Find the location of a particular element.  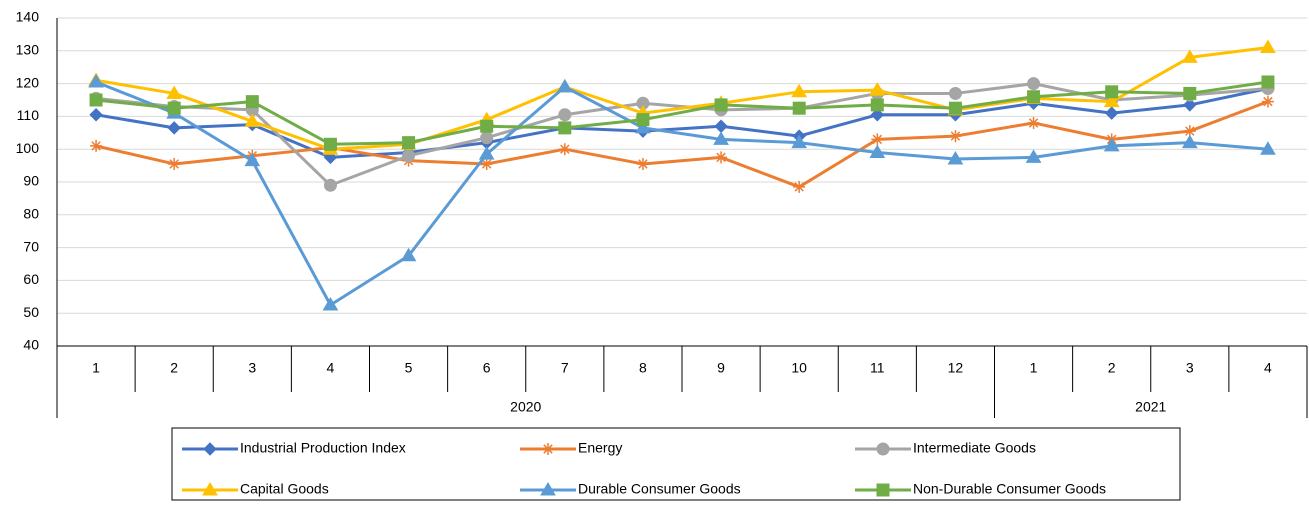

x-tick-label: 11 is located at coordinates (877, 368).